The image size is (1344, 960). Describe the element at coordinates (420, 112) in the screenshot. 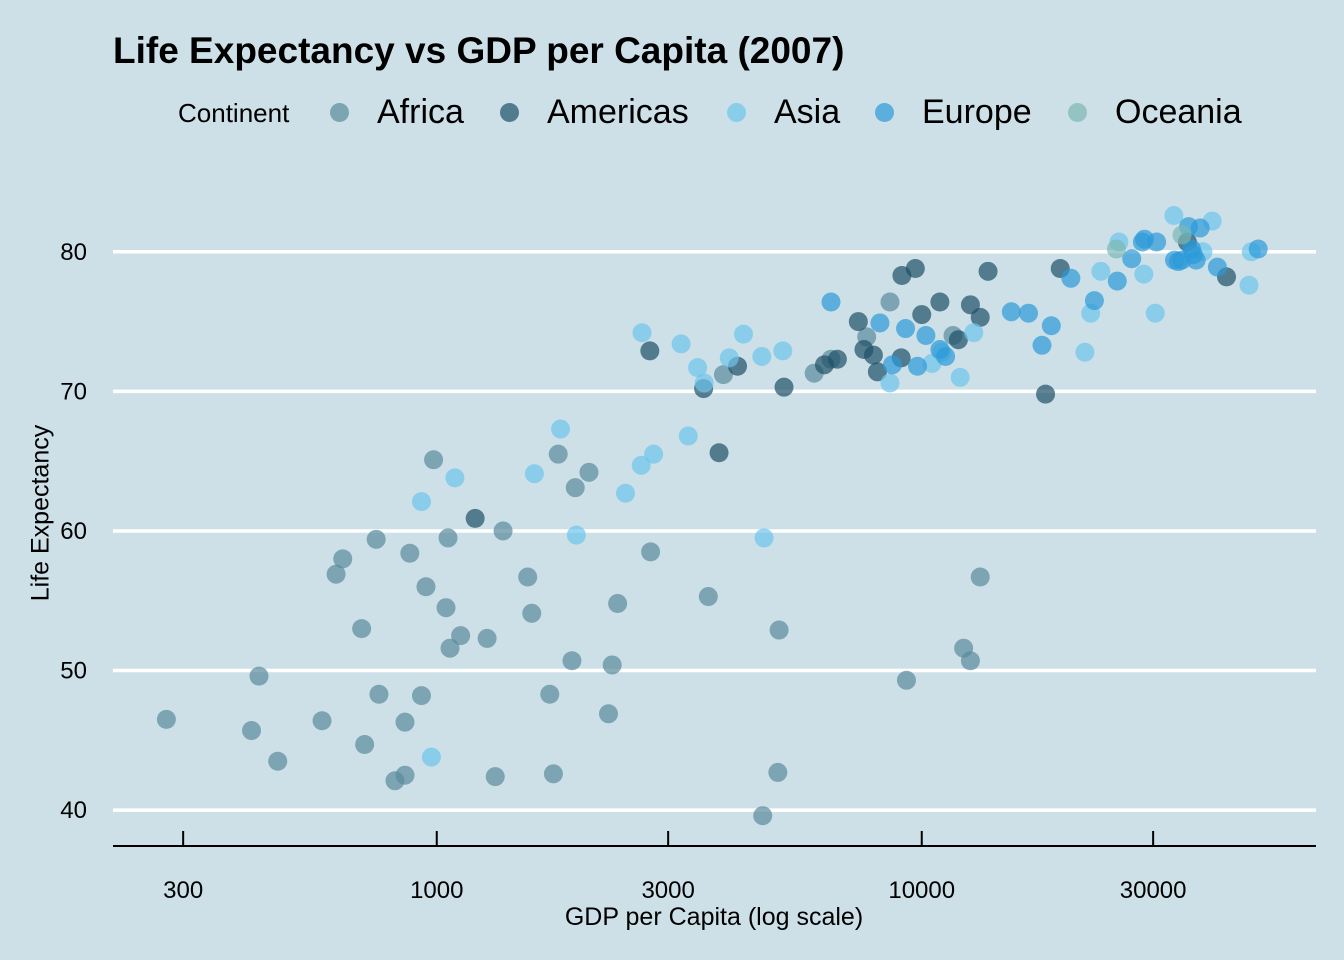

I see `legend-label-africa: Africa` at that location.